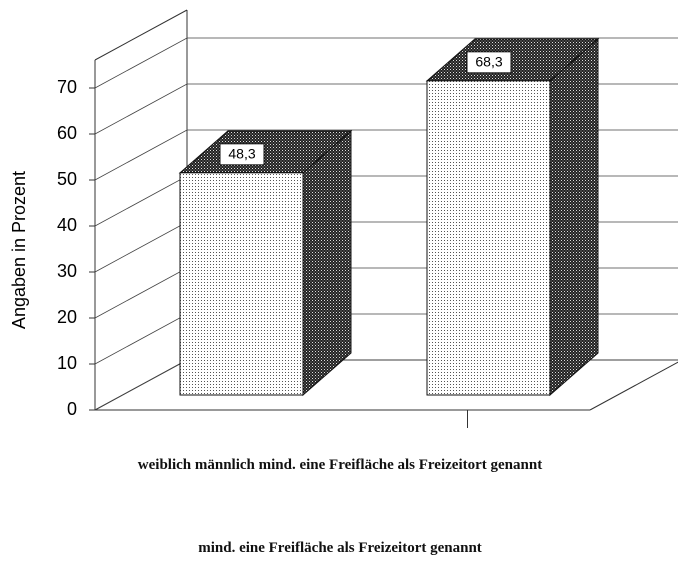 The image size is (678, 564). Describe the element at coordinates (141, 35) in the screenshot. I see `side-wall-top` at that location.